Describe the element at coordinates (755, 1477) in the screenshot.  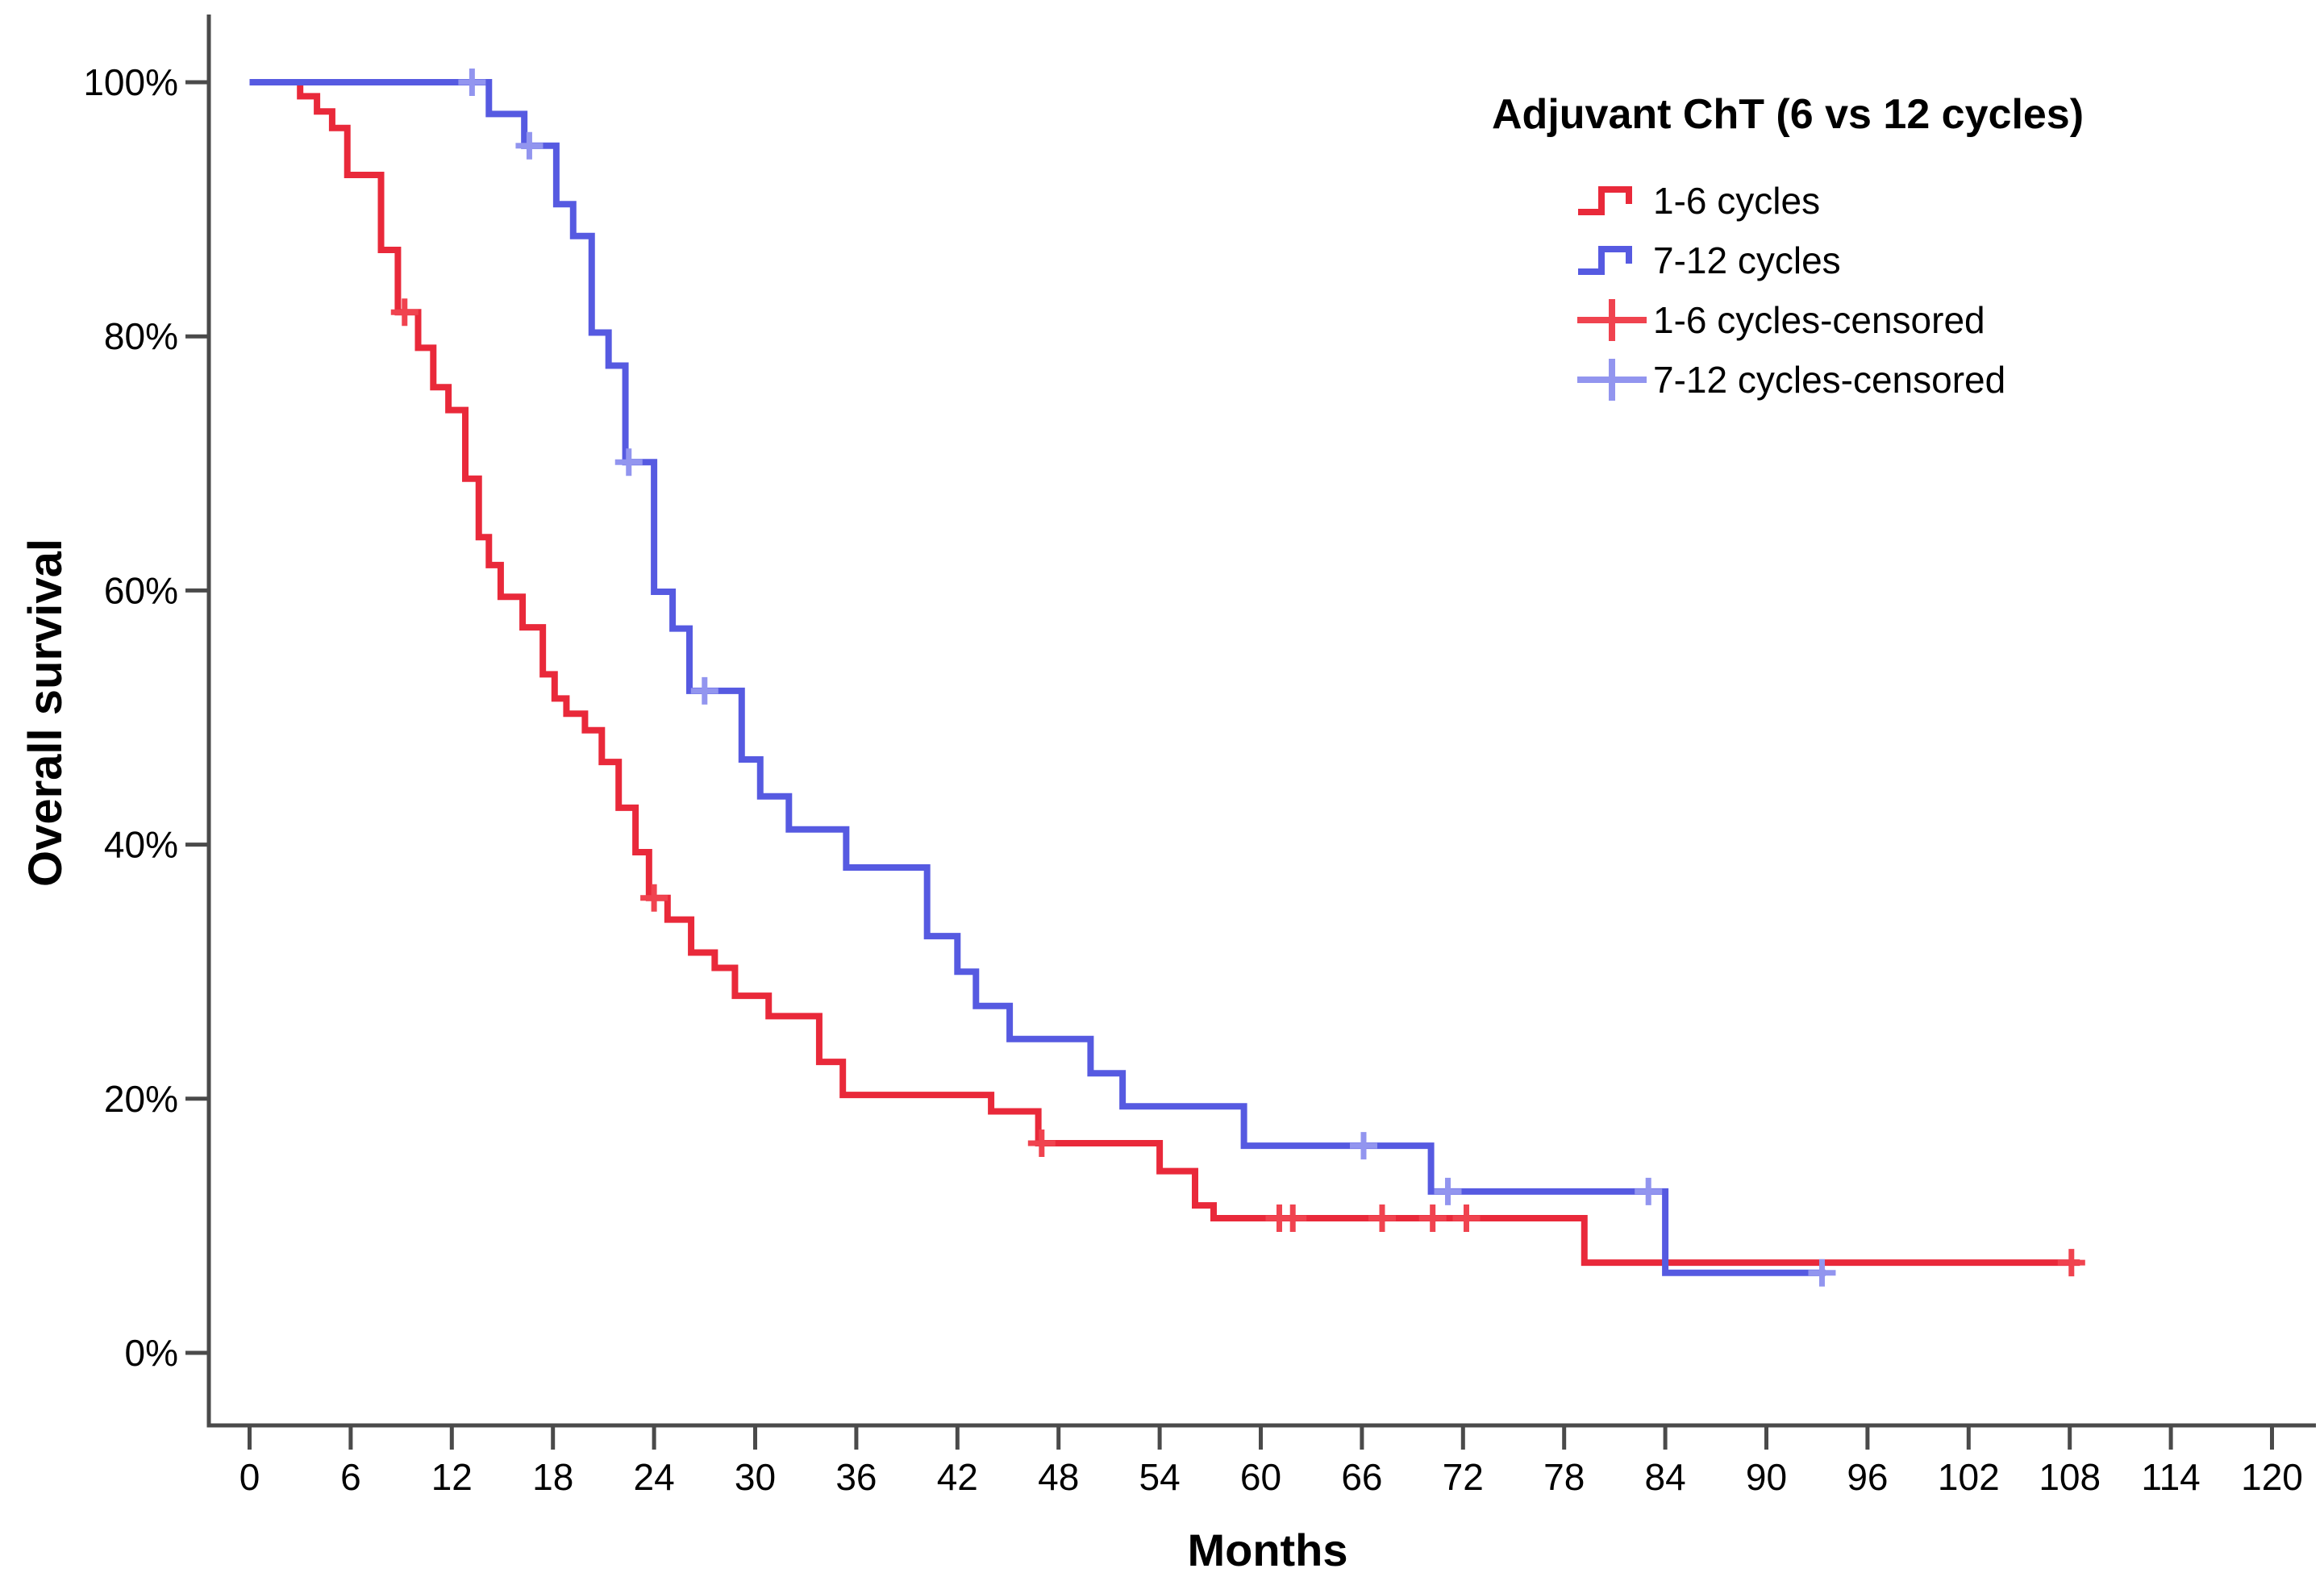
I see `x-tick-label: 30` at that location.